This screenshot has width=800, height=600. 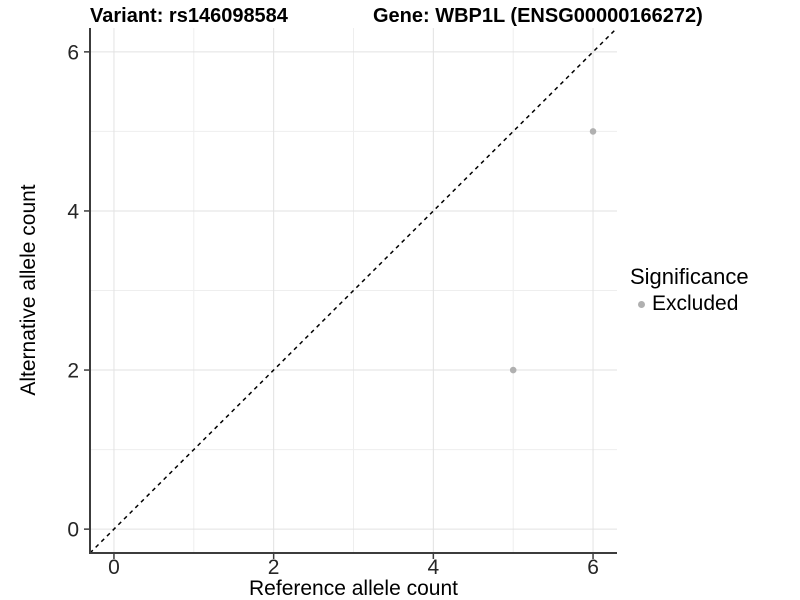 What do you see at coordinates (695, 303) in the screenshot?
I see `legend-item-label: Excluded` at bounding box center [695, 303].